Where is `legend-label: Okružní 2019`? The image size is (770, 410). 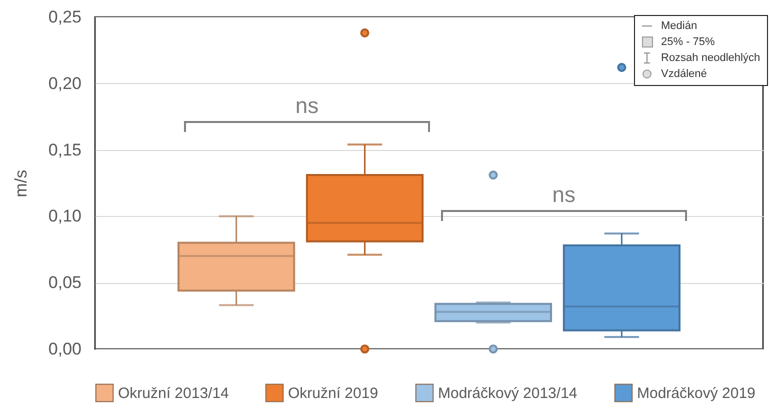
legend-label: Okružní 2019 is located at coordinates (333, 393).